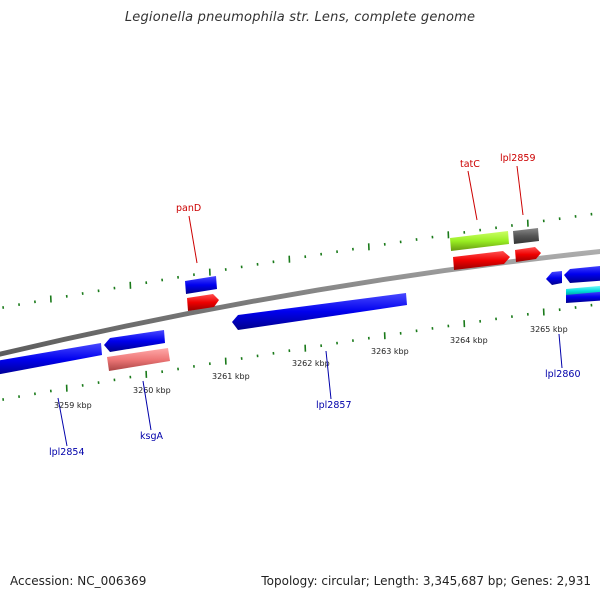 Image resolution: width=600 pixels, height=600 pixels. I want to click on gene-label: lpl2860, so click(563, 374).